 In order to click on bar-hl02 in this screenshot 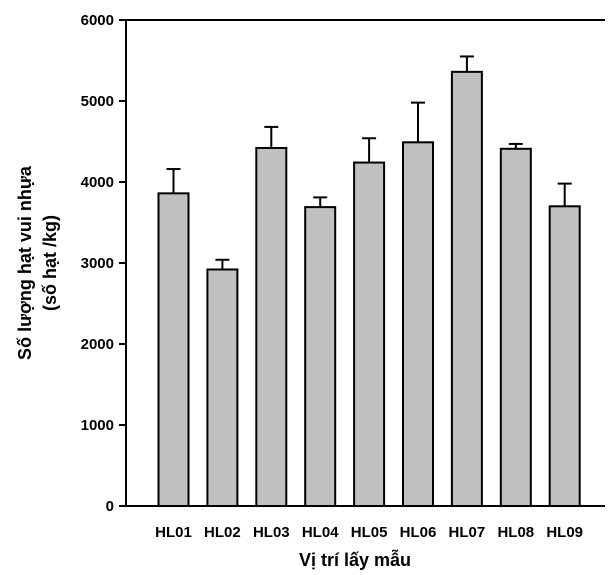, I will do `click(222, 388)`.